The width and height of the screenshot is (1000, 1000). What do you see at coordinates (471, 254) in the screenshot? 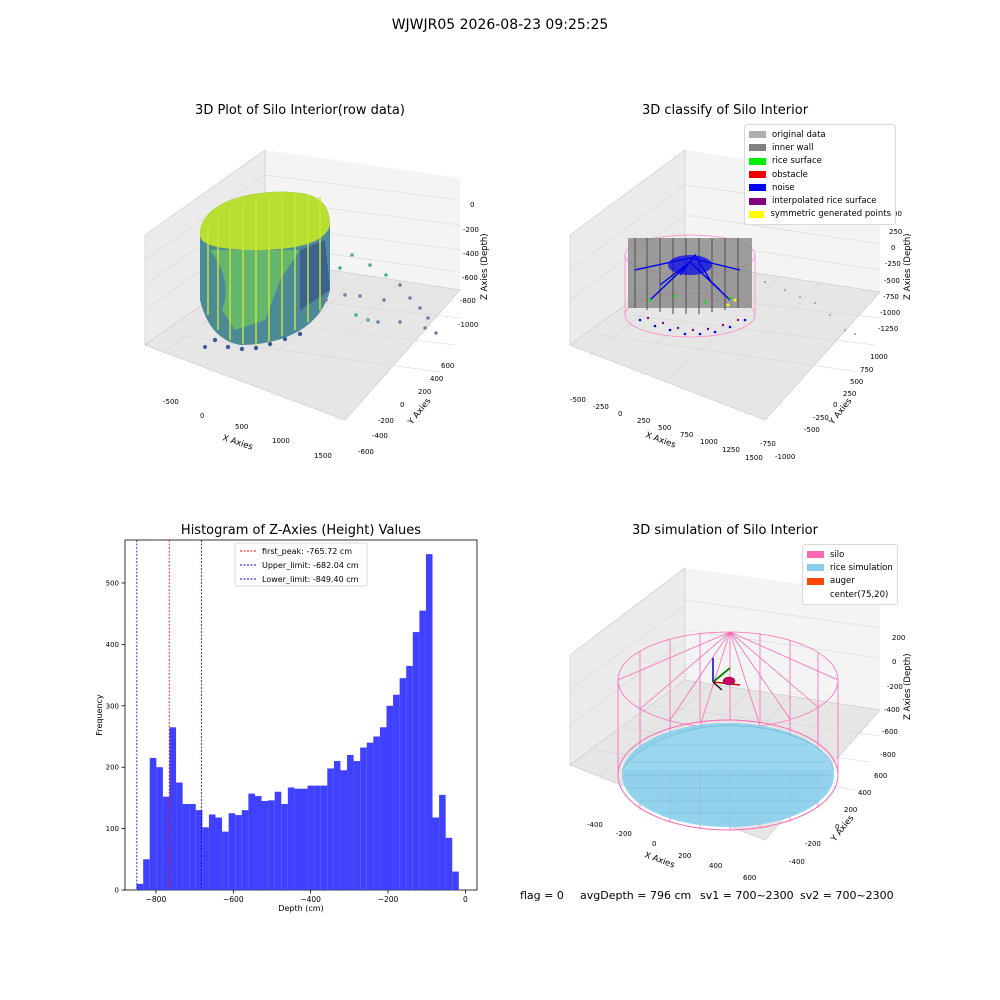
I see `raw-ztick: -400` at bounding box center [471, 254].